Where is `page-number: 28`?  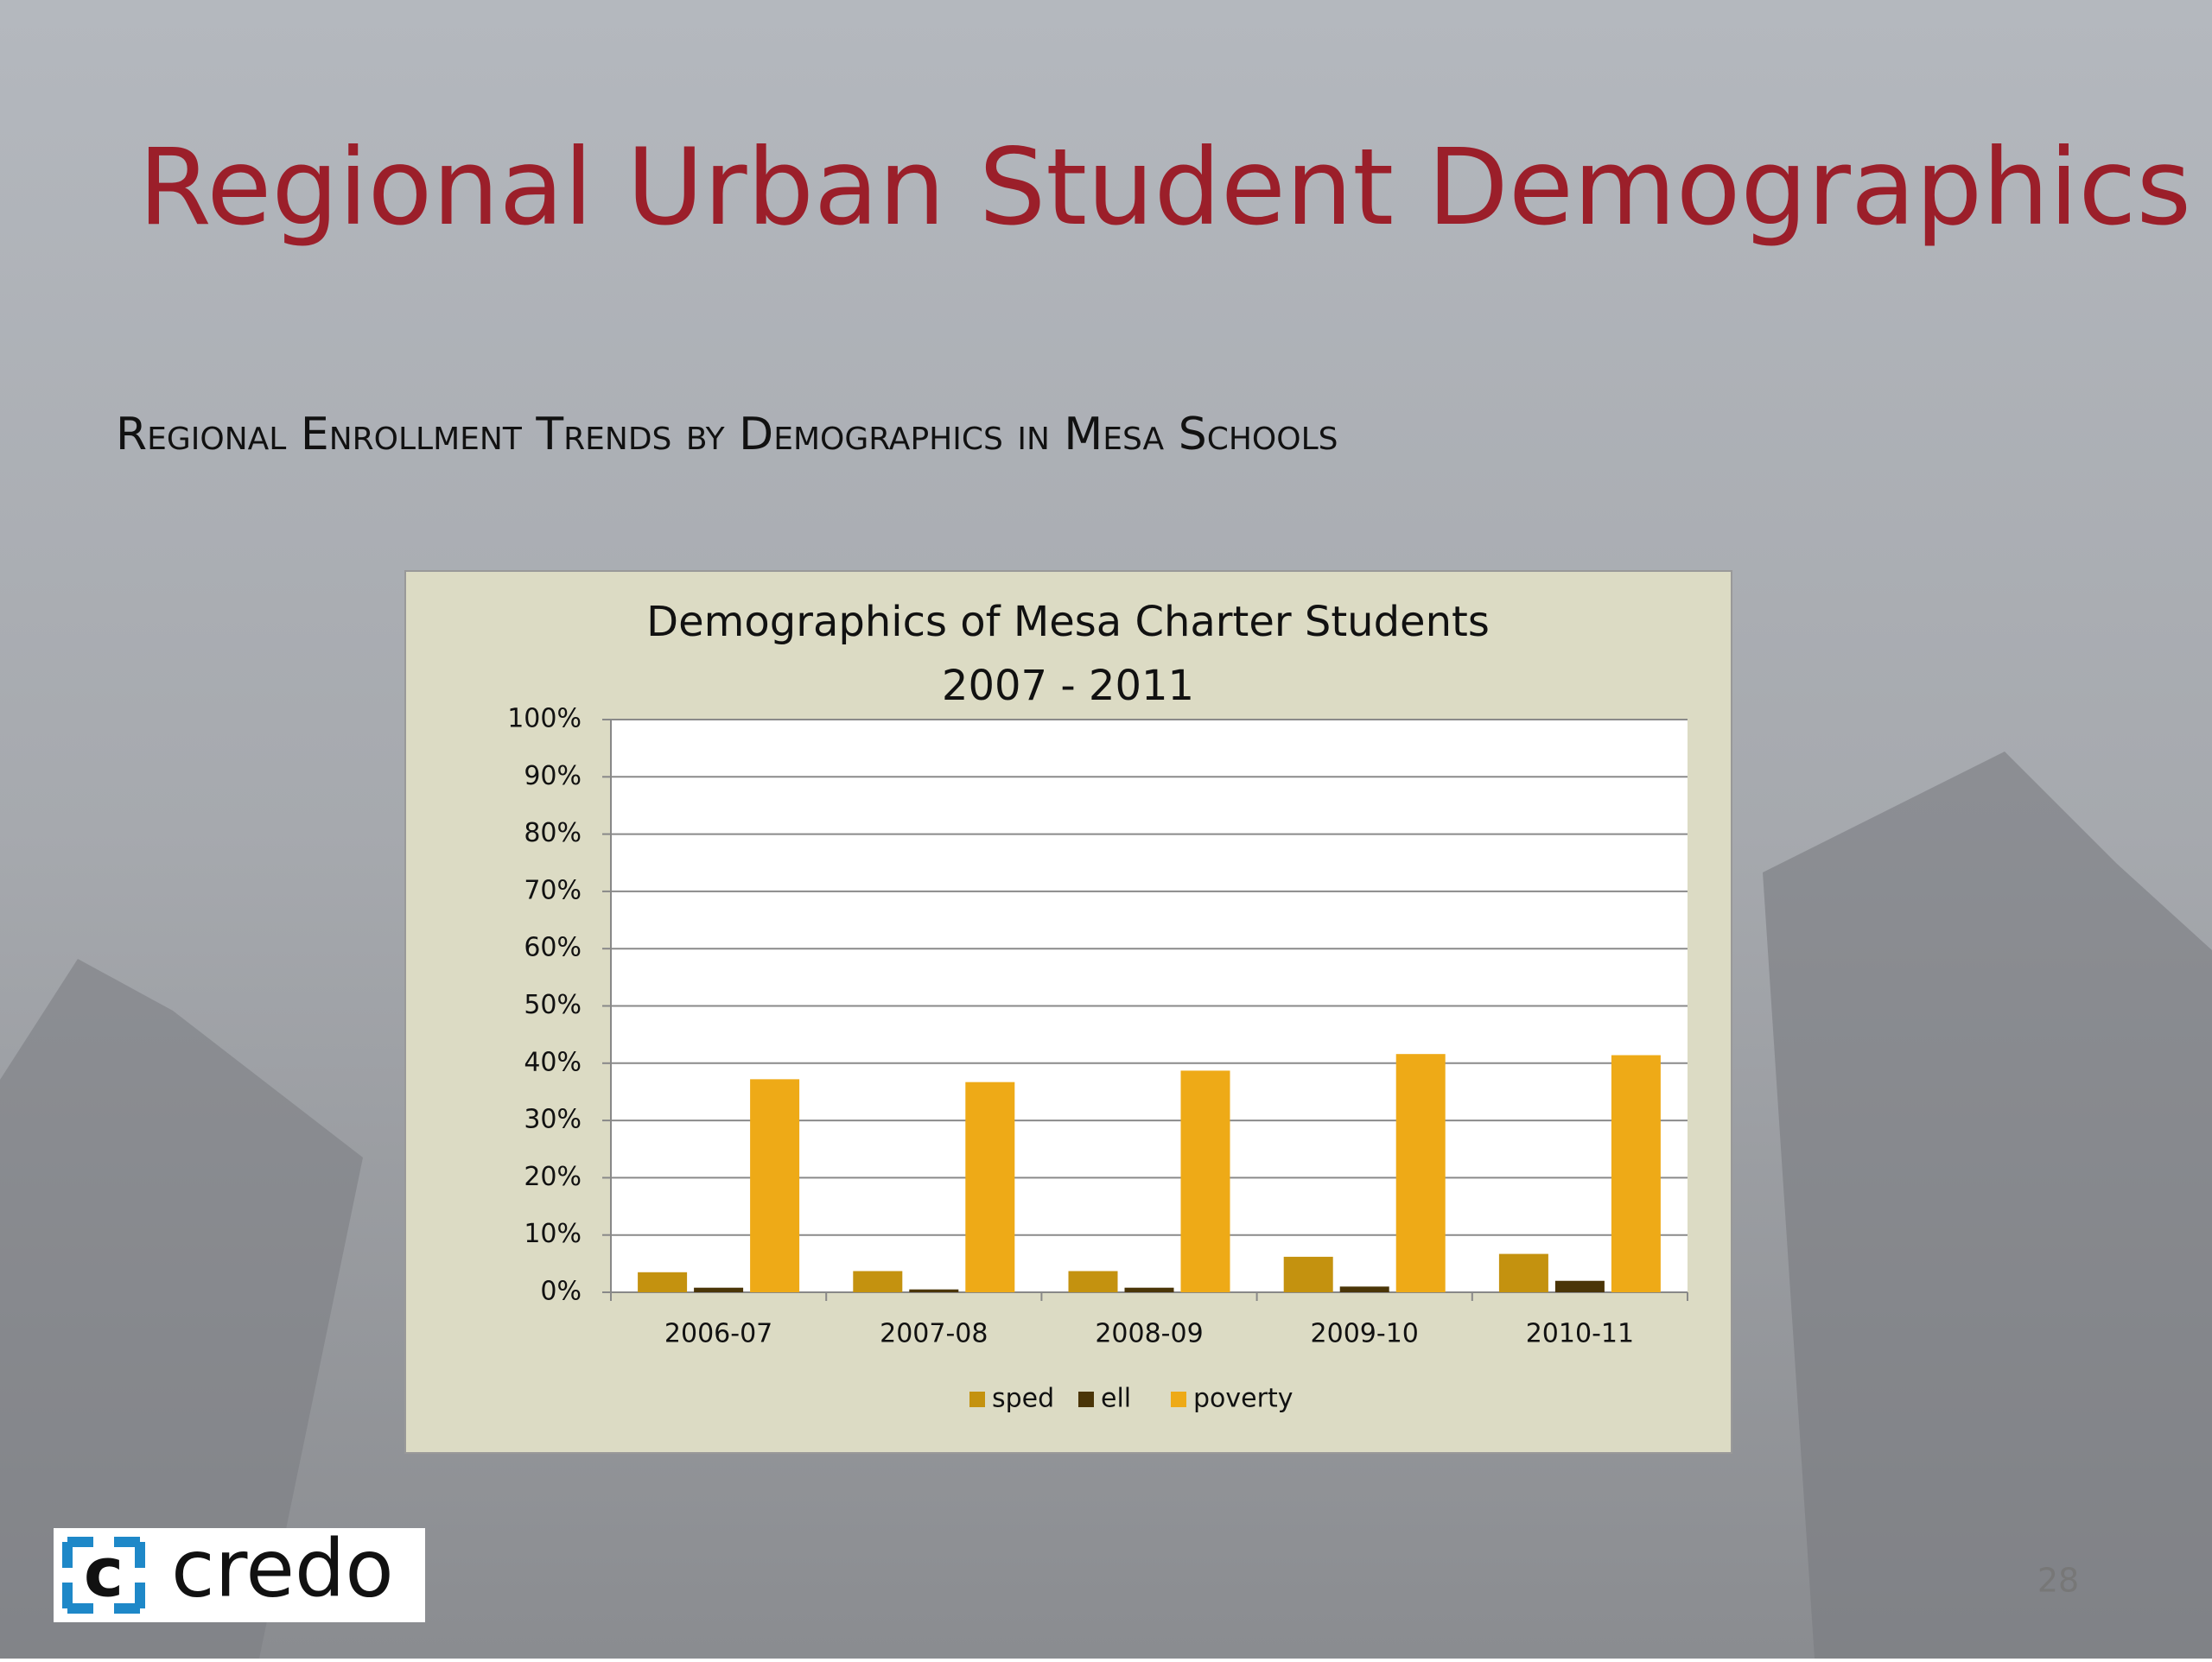
page-number: 28 is located at coordinates (2058, 1581).